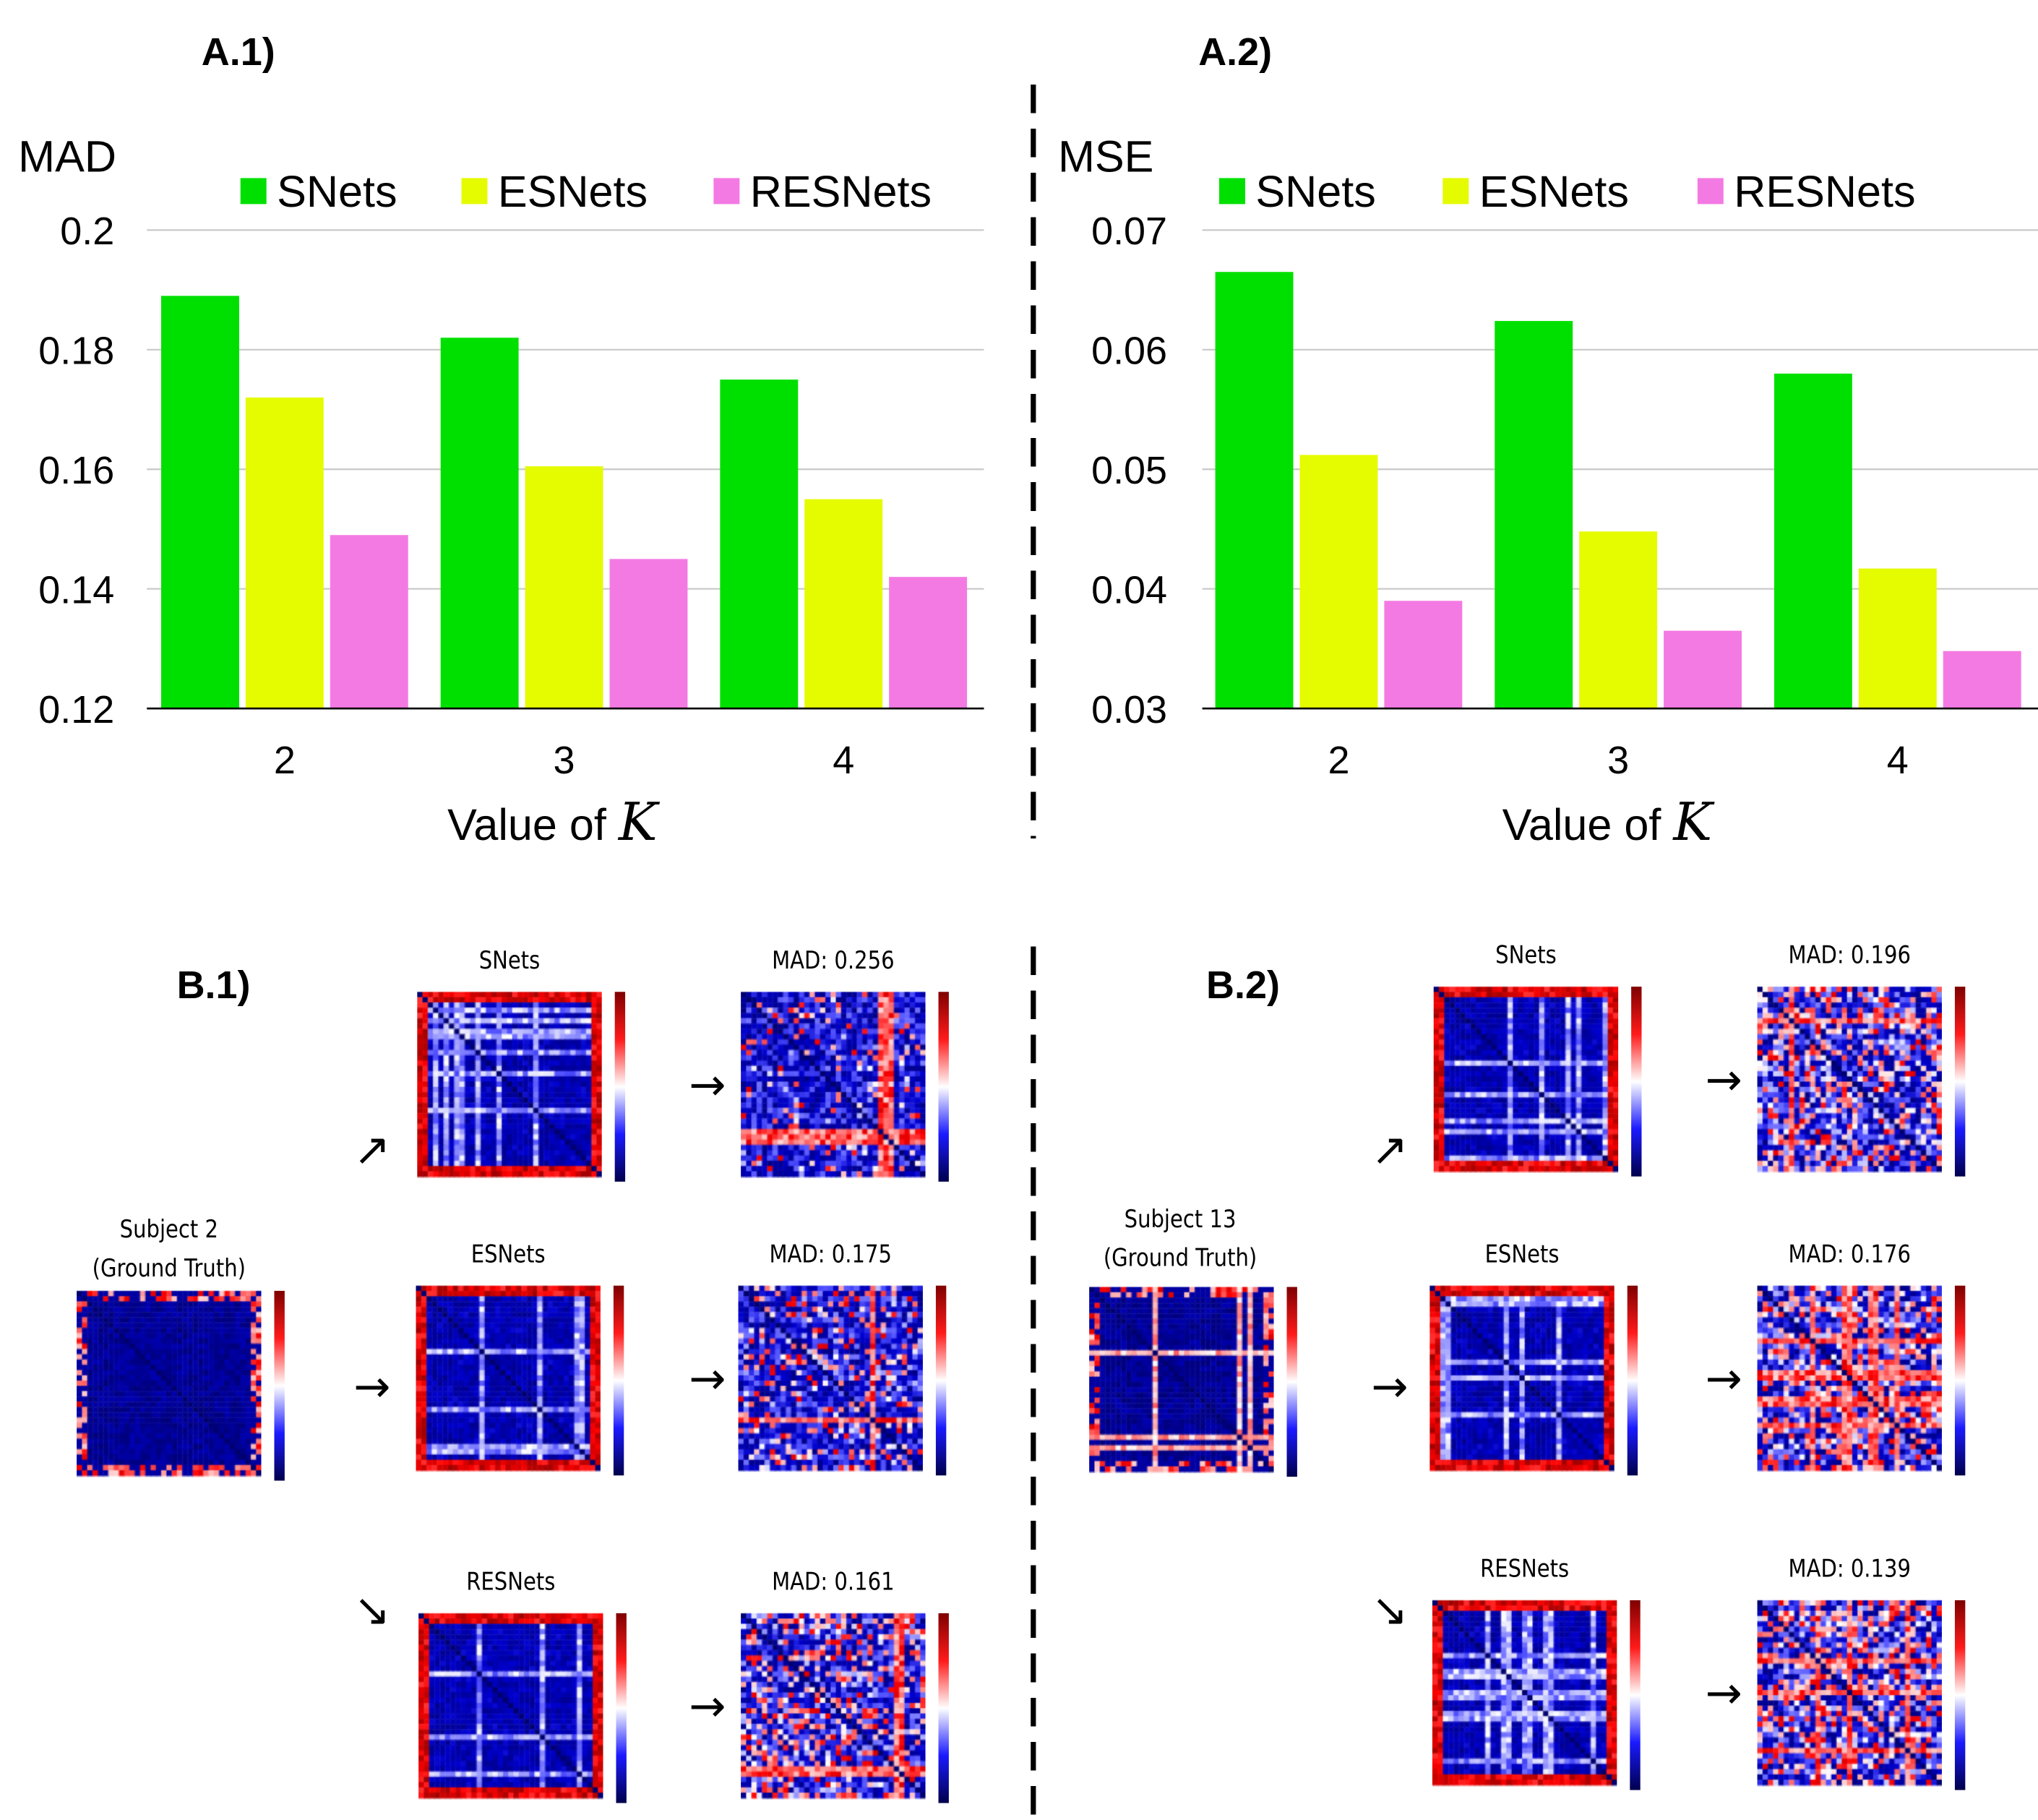 The width and height of the screenshot is (2038, 1820). Describe the element at coordinates (76, 470) in the screenshot. I see `y-tick-label: 0.16` at that location.